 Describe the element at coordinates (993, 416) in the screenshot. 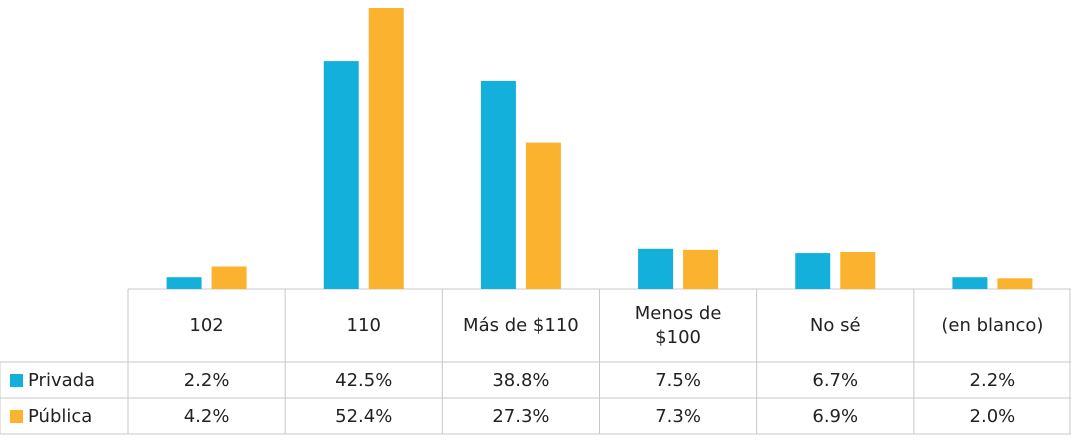

I see `value-label: 2.0%` at that location.